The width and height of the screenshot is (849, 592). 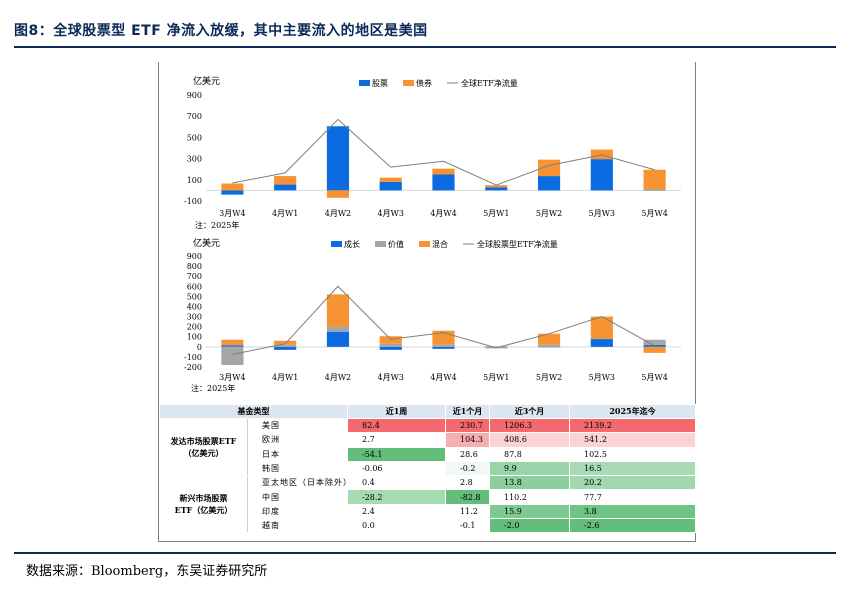 I want to click on value-cell: 11.2, so click(x=467, y=511).